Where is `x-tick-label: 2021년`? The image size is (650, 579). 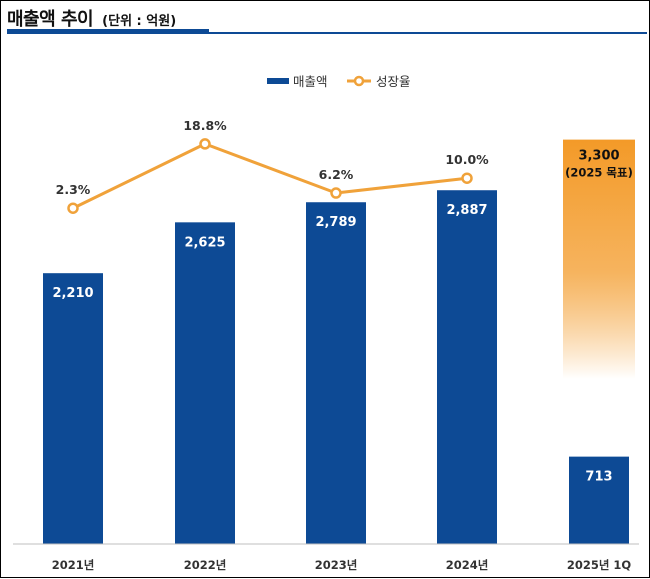 x-tick-label: 2021년 is located at coordinates (73, 565).